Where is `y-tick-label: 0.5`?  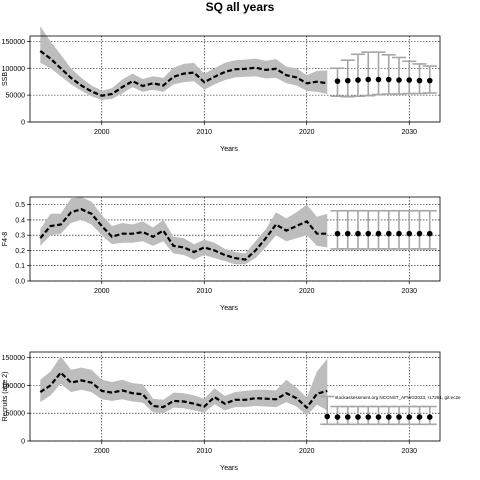
y-tick-label: 0.5 is located at coordinates (20, 205).